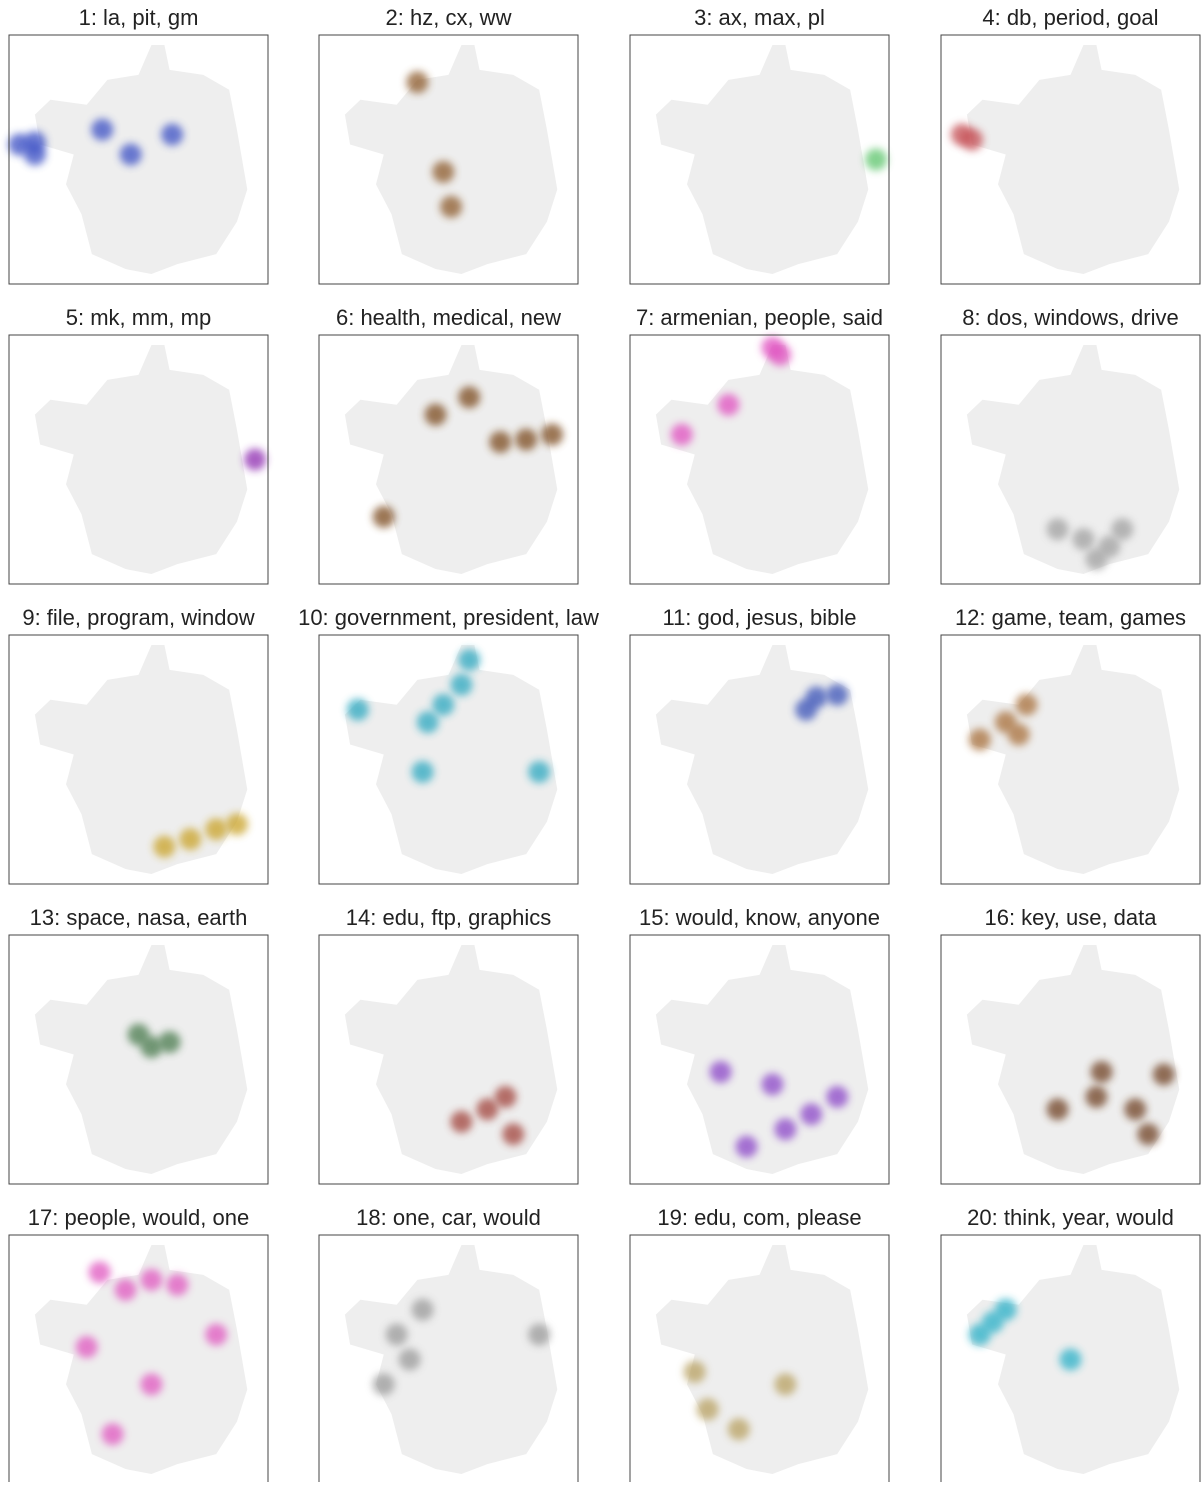 This screenshot has width=1201, height=1487. What do you see at coordinates (138, 1217) in the screenshot?
I see `panel-title: 17: people, would, one` at bounding box center [138, 1217].